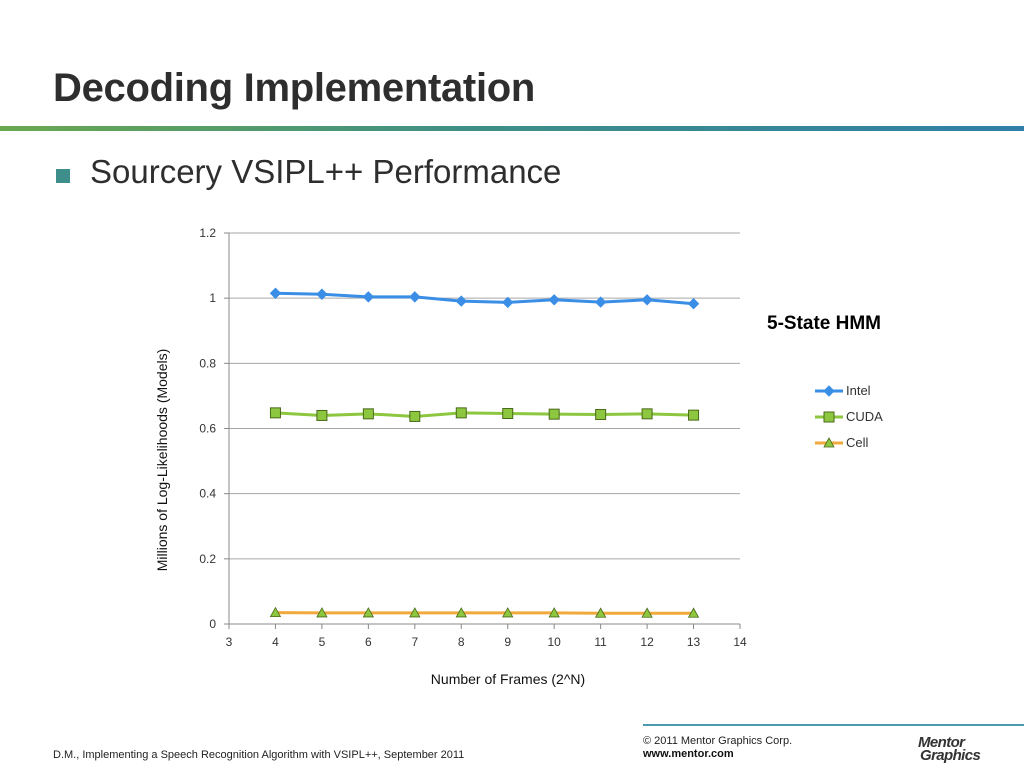 The height and width of the screenshot is (768, 1024). I want to click on y-tick-label: 1, so click(212, 298).